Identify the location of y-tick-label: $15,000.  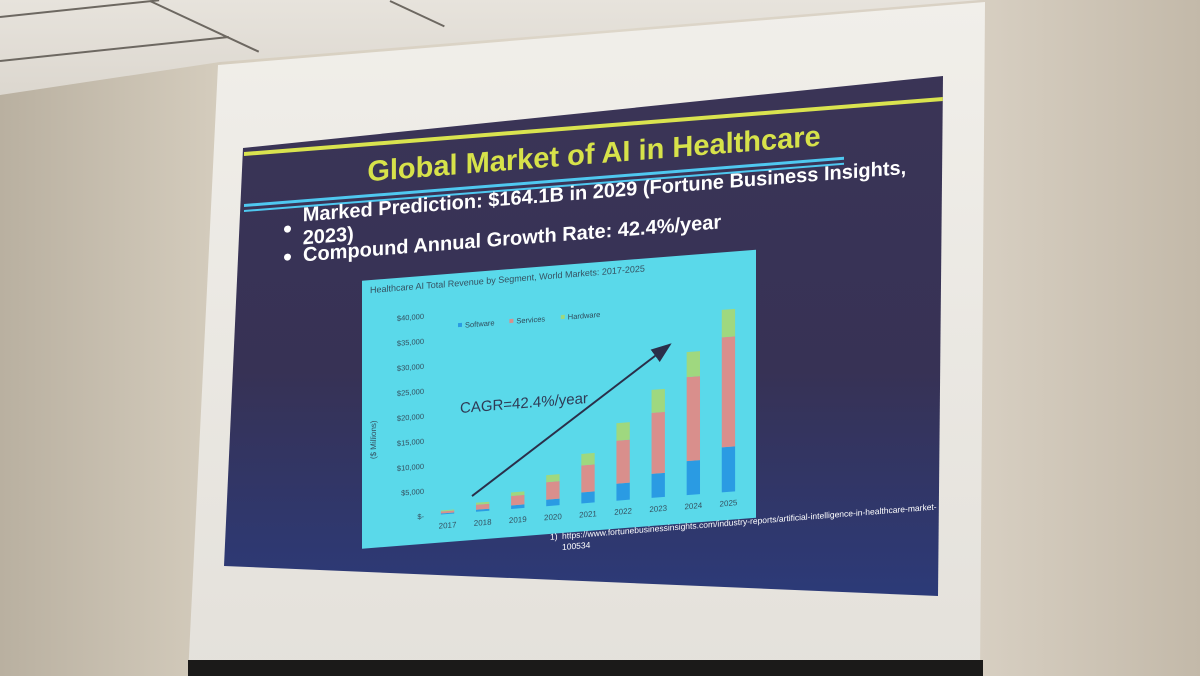
(410, 442).